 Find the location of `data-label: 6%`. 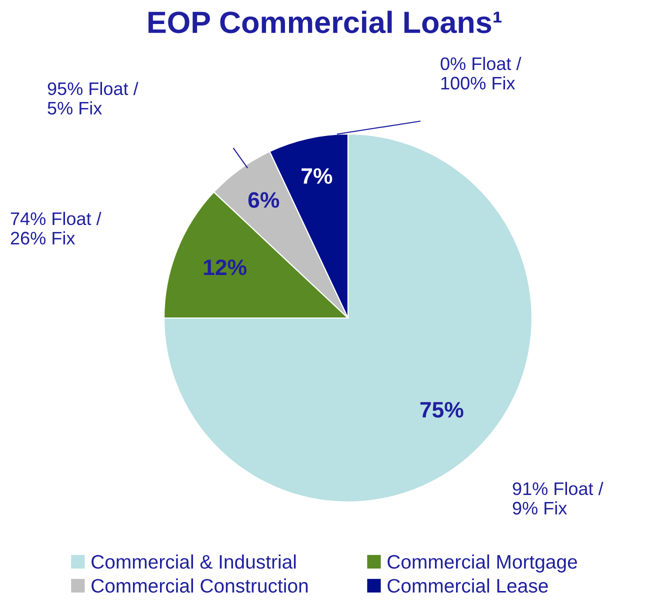

data-label: 6% is located at coordinates (264, 200).